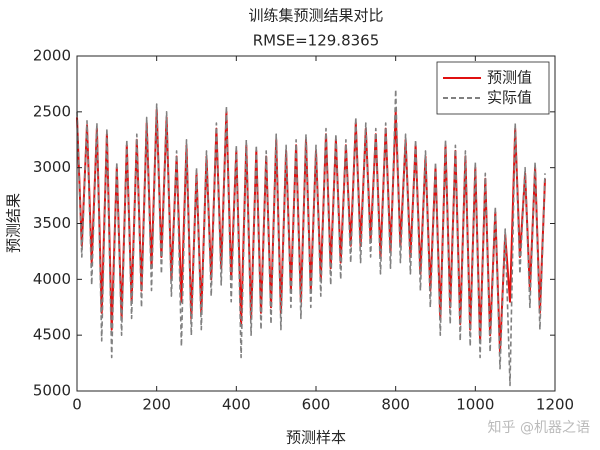 This screenshot has width=600, height=450. I want to click on y-tick-label: 4000, so click(52, 279).